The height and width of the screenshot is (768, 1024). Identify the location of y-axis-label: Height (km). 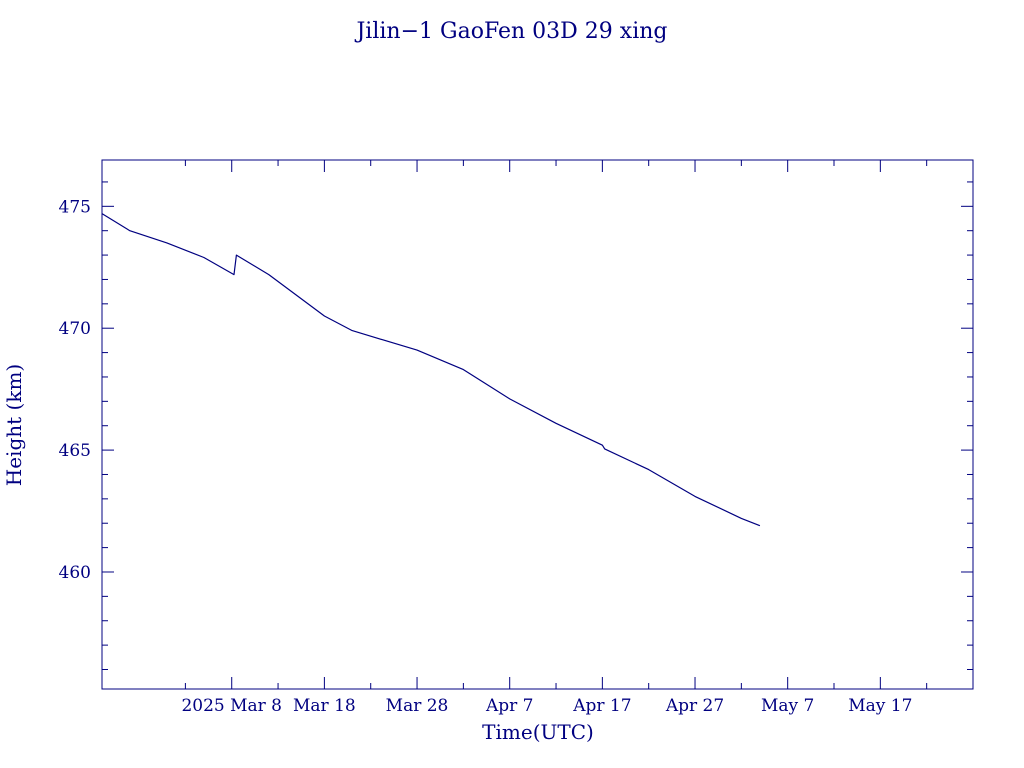
(14, 425).